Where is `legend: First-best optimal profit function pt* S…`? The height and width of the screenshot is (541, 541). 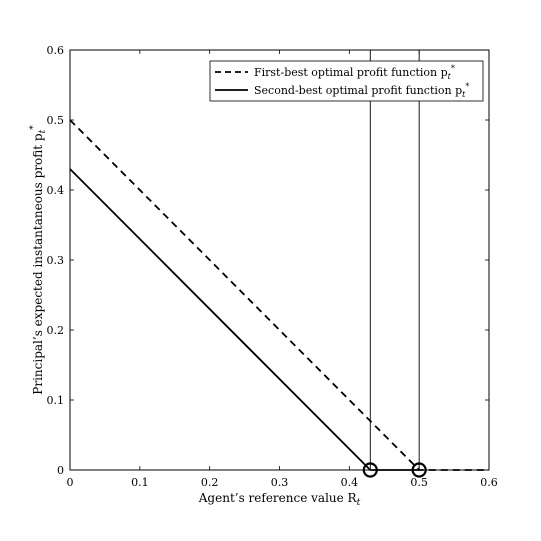 legend: First-best optimal profit function pt* S… is located at coordinates (346, 81).